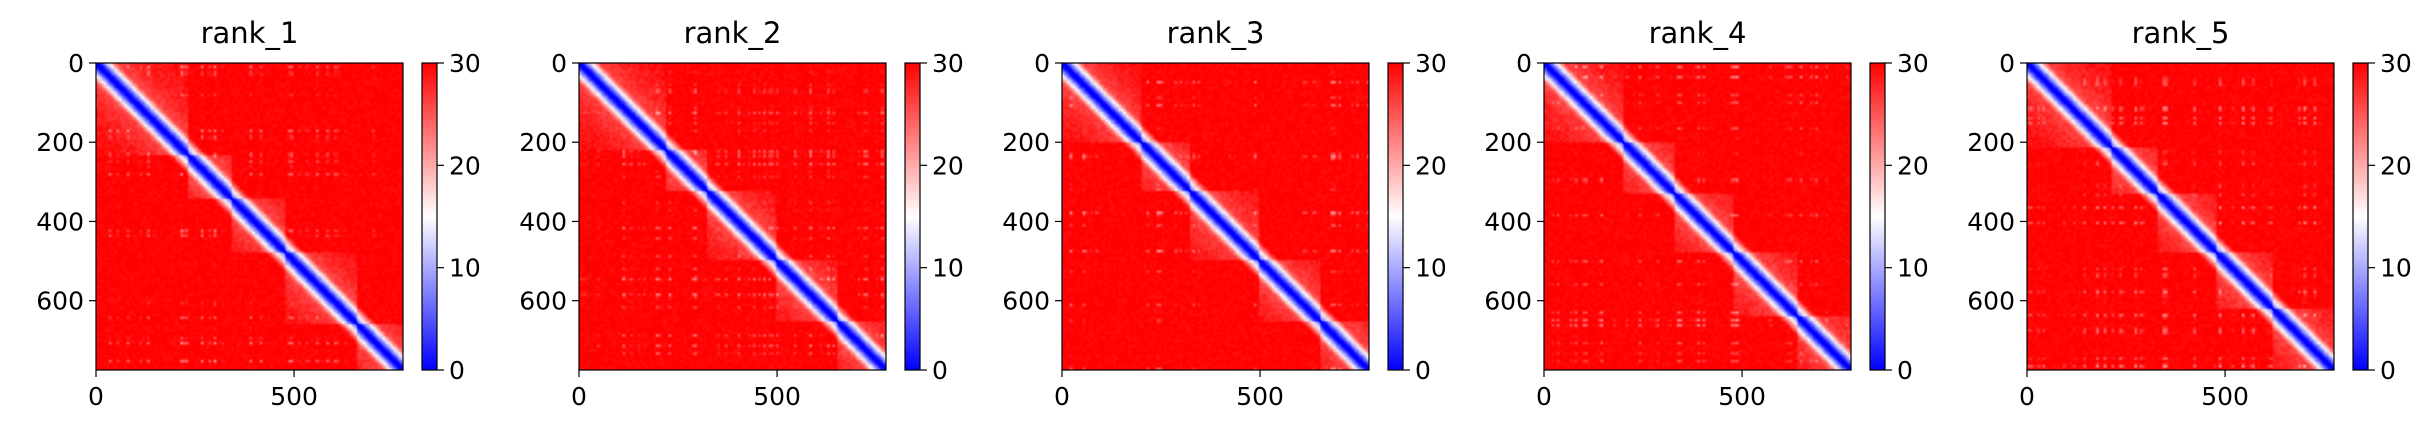 This screenshot has height=438, width=2435. Describe the element at coordinates (1698, 33) in the screenshot. I see `chart-title: rank_4` at that location.